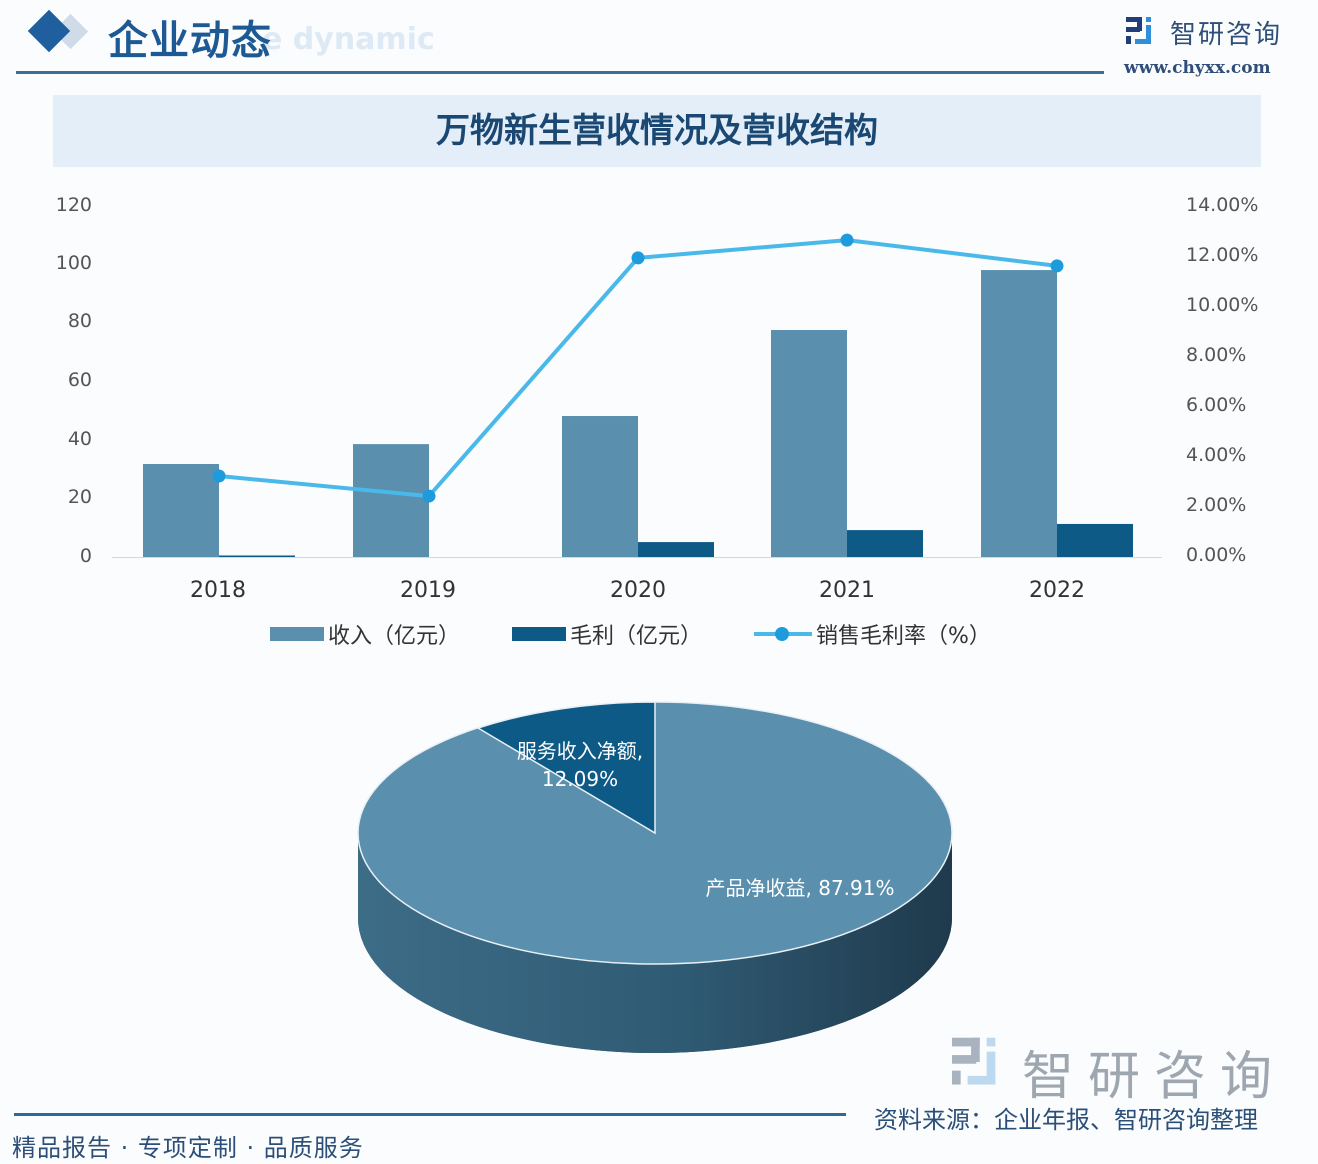 The height and width of the screenshot is (1164, 1318). Describe the element at coordinates (79, 321) in the screenshot. I see `y-left-tick: 80` at that location.